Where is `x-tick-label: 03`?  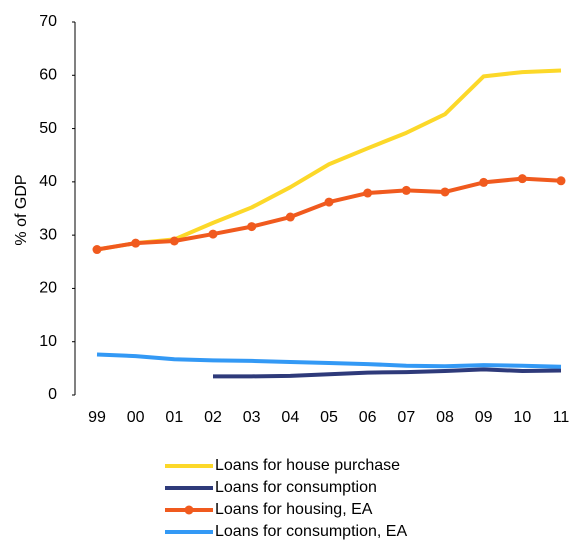
x-tick-label: 03 is located at coordinates (252, 417).